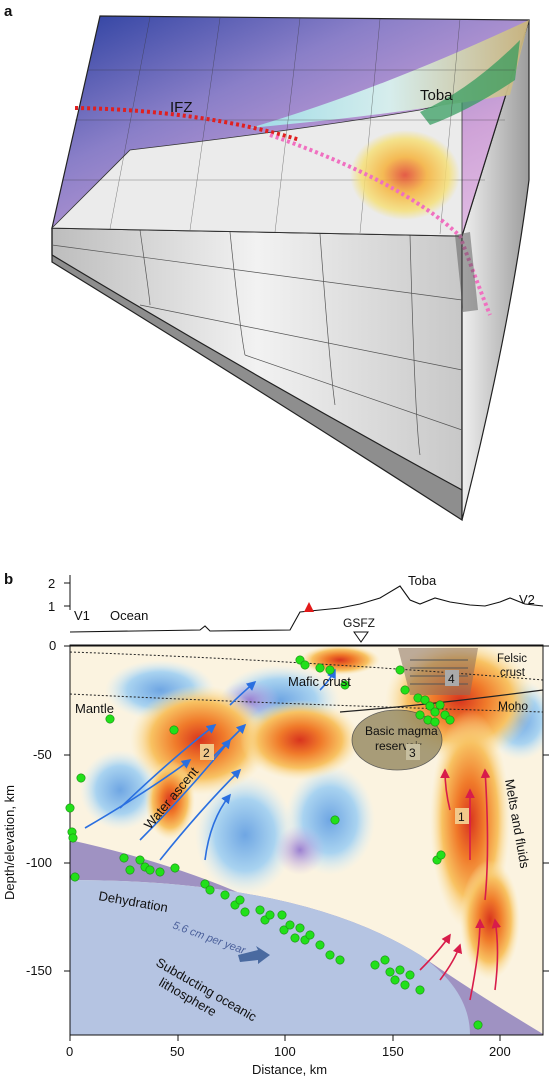 This screenshot has width=549, height=1080. I want to click on elev-tick-1: 1, so click(51, 606).